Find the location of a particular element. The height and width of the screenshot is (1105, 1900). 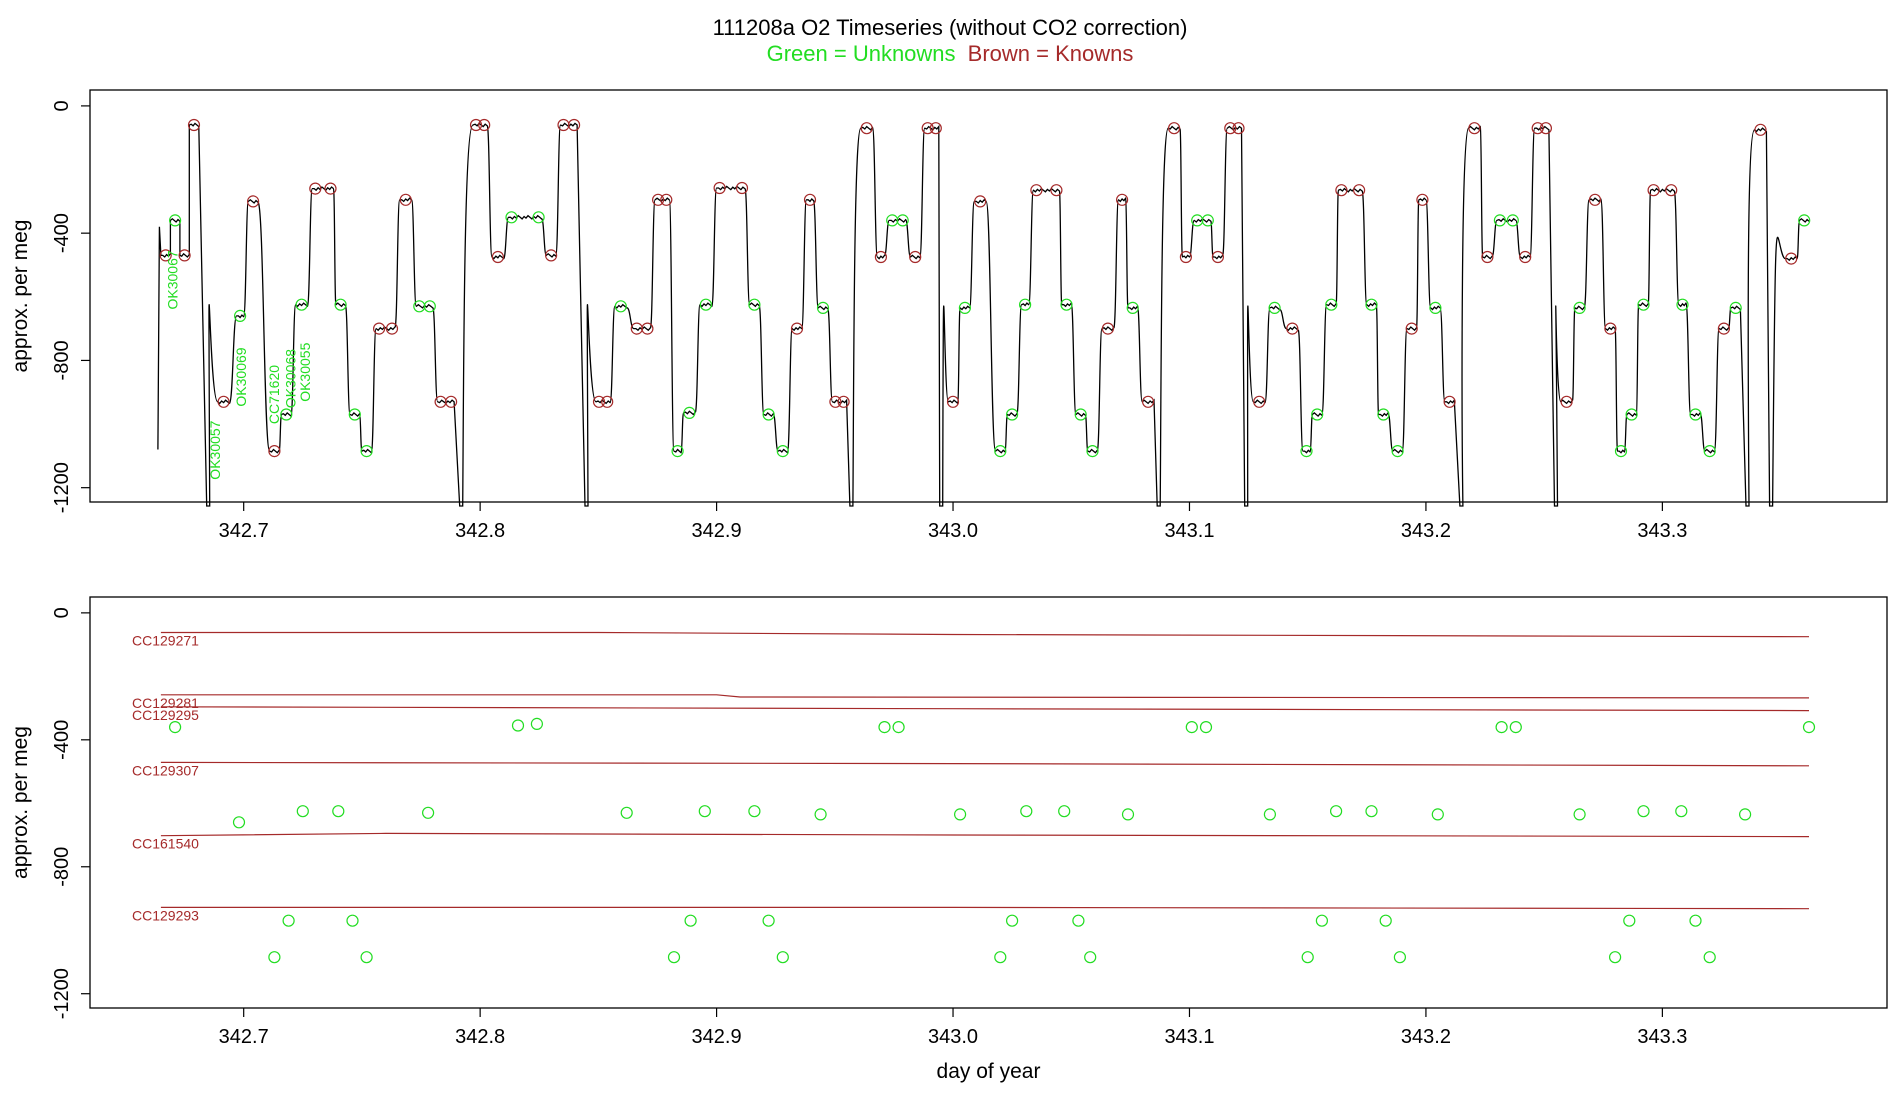

sample-annotation: OK30069 is located at coordinates (241, 376).